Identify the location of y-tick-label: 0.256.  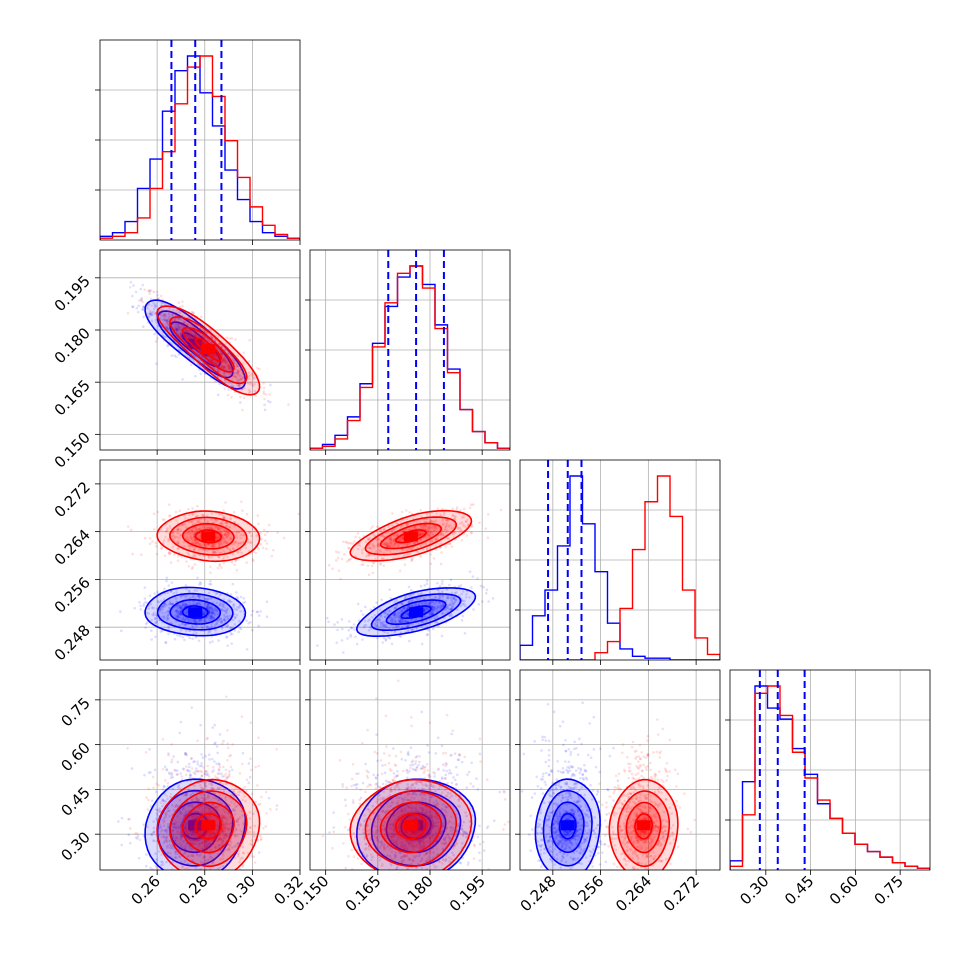
(72, 595).